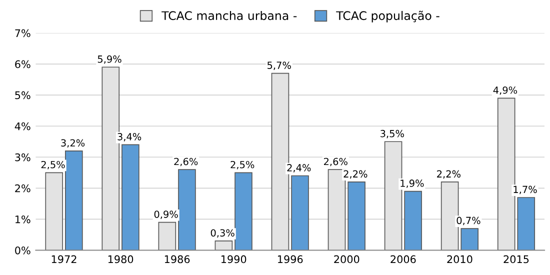 This screenshot has width=550, height=275. What do you see at coordinates (22, 33) in the screenshot?
I see `y-tick-label: 7%` at bounding box center [22, 33].